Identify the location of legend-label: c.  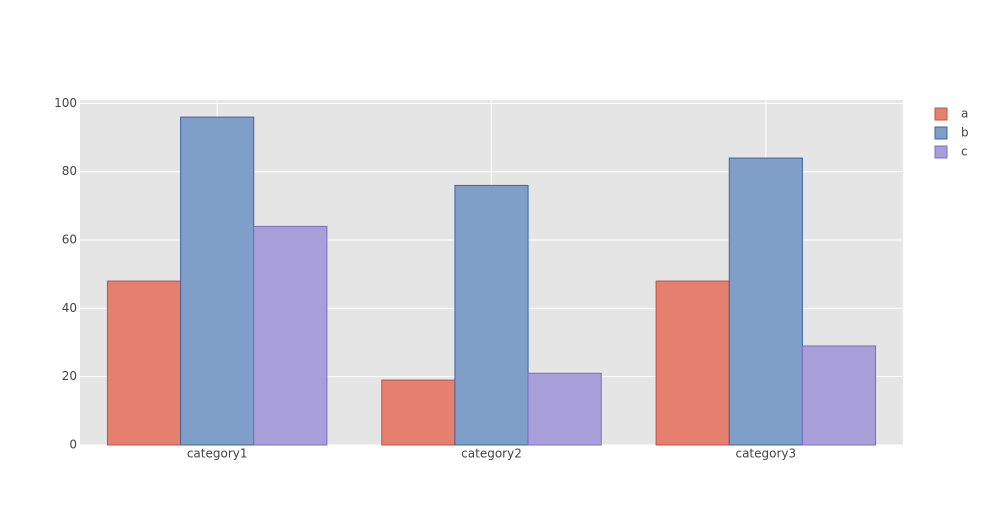
(964, 152).